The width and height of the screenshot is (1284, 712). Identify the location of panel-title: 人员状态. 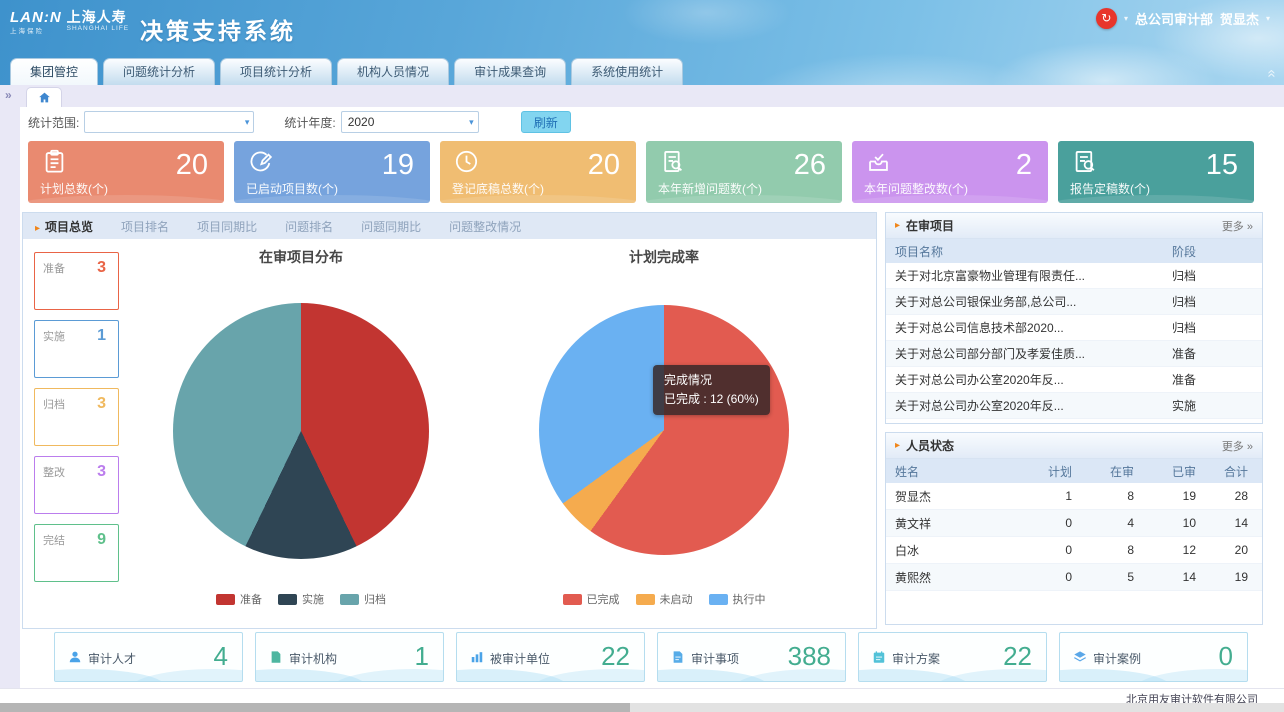
(930, 446).